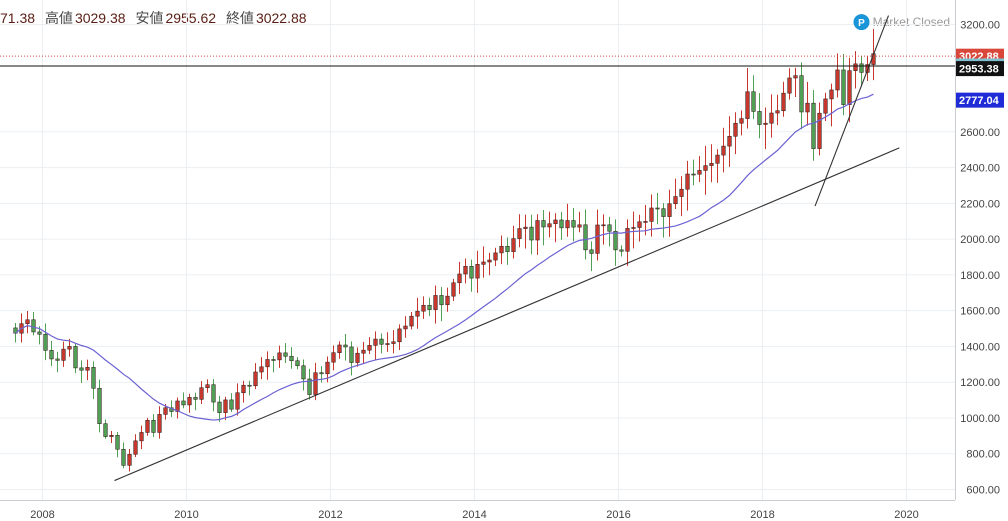 The image size is (1008, 521). I want to click on open-value-fragment: 71.38, so click(18, 18).